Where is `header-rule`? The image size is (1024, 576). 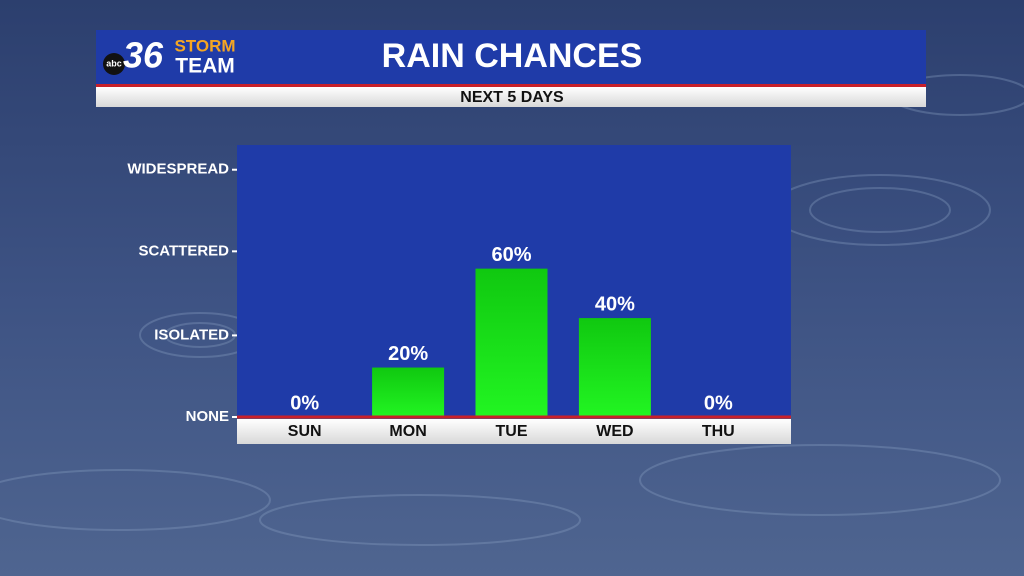 header-rule is located at coordinates (511, 85).